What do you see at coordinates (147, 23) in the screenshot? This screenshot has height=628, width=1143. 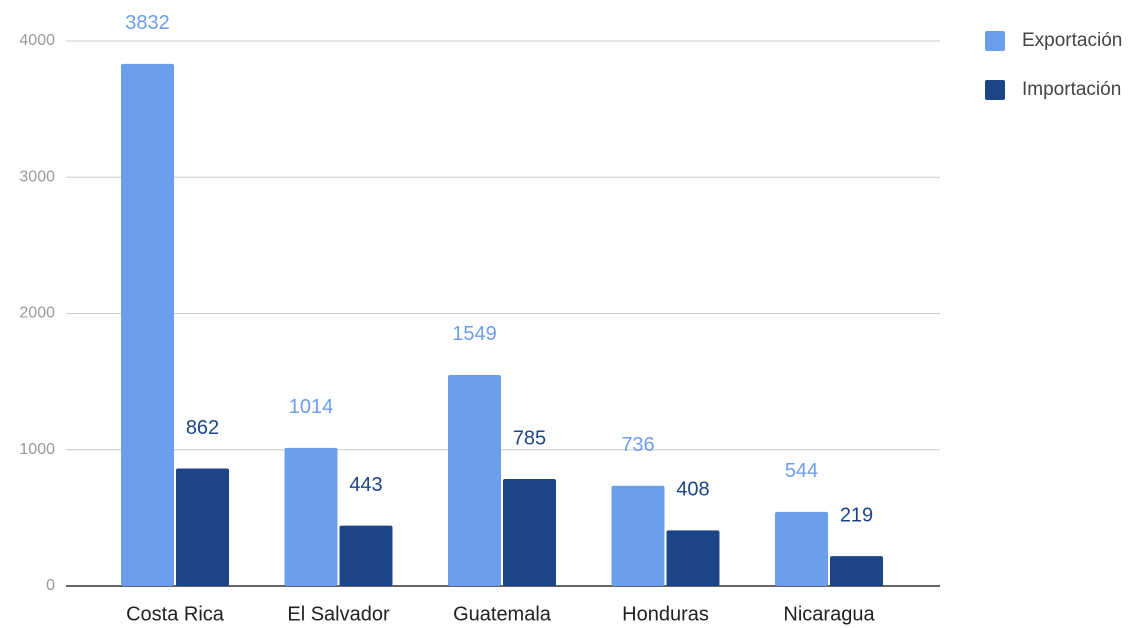 I see `data-label: 3832` at bounding box center [147, 23].